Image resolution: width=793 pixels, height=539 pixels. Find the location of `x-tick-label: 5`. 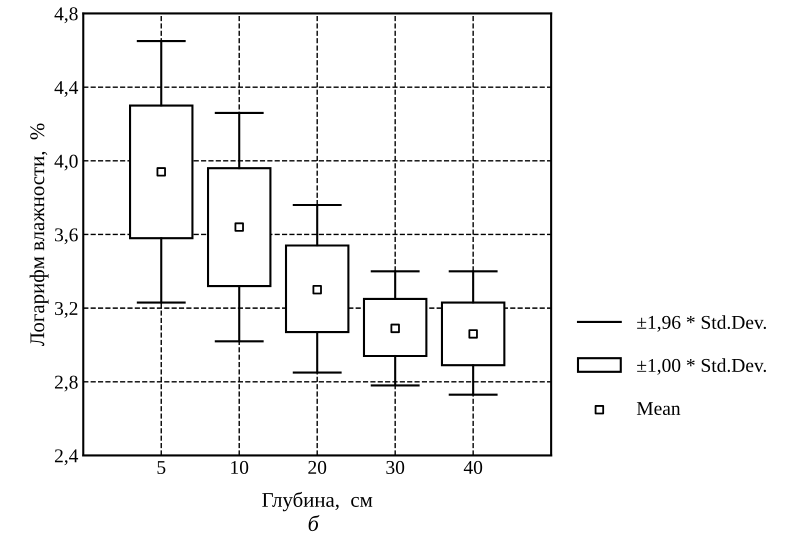

x-tick-label: 5 is located at coordinates (162, 467).